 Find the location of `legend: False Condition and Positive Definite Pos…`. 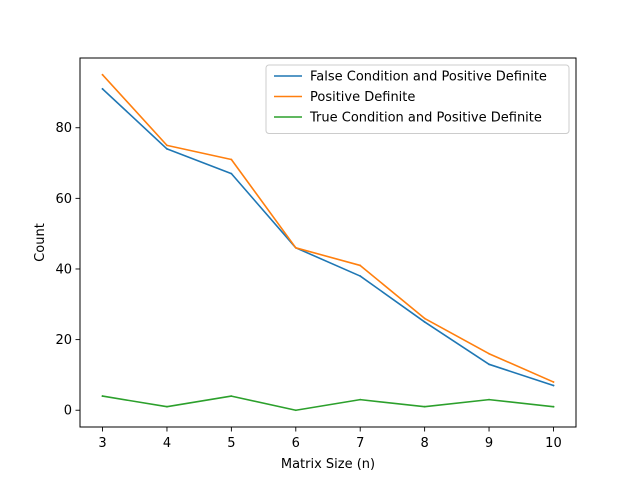

legend: False Condition and Positive Definite Pos… is located at coordinates (417, 99).